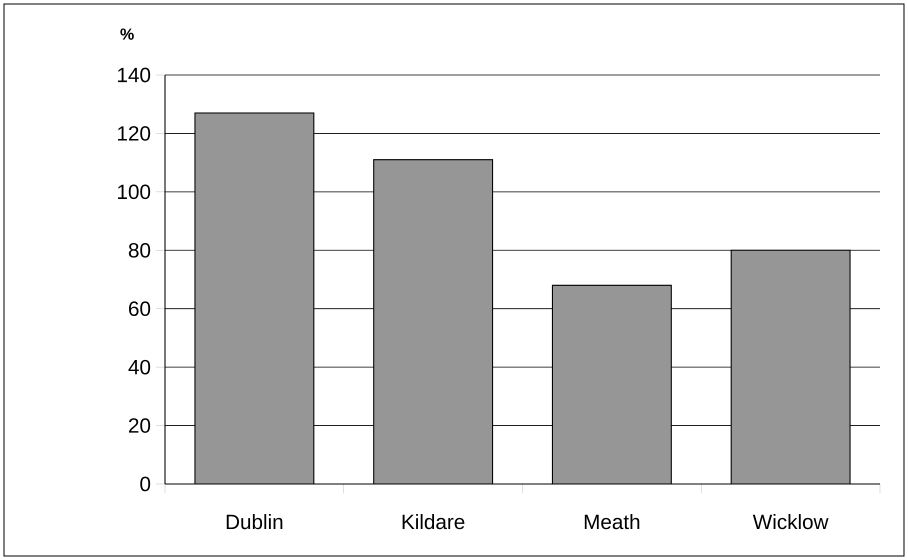  Describe the element at coordinates (139, 308) in the screenshot. I see `y-tick-label: 60` at that location.